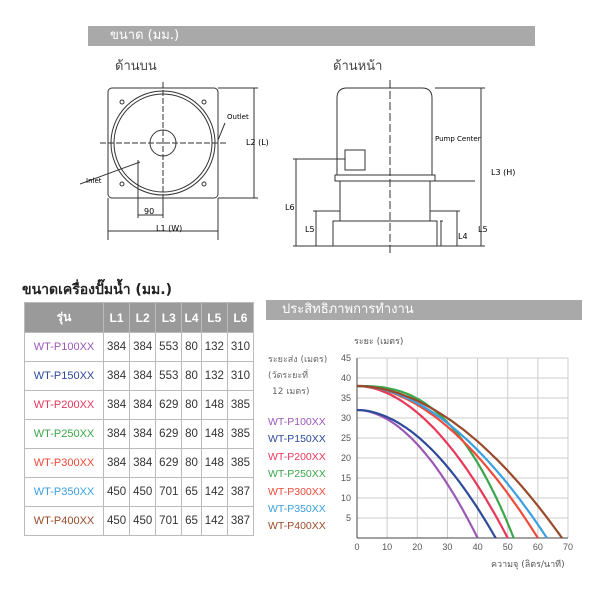 Image resolution: width=600 pixels, height=600 pixels. I want to click on pump-center-label: Pump Center, so click(458, 139).